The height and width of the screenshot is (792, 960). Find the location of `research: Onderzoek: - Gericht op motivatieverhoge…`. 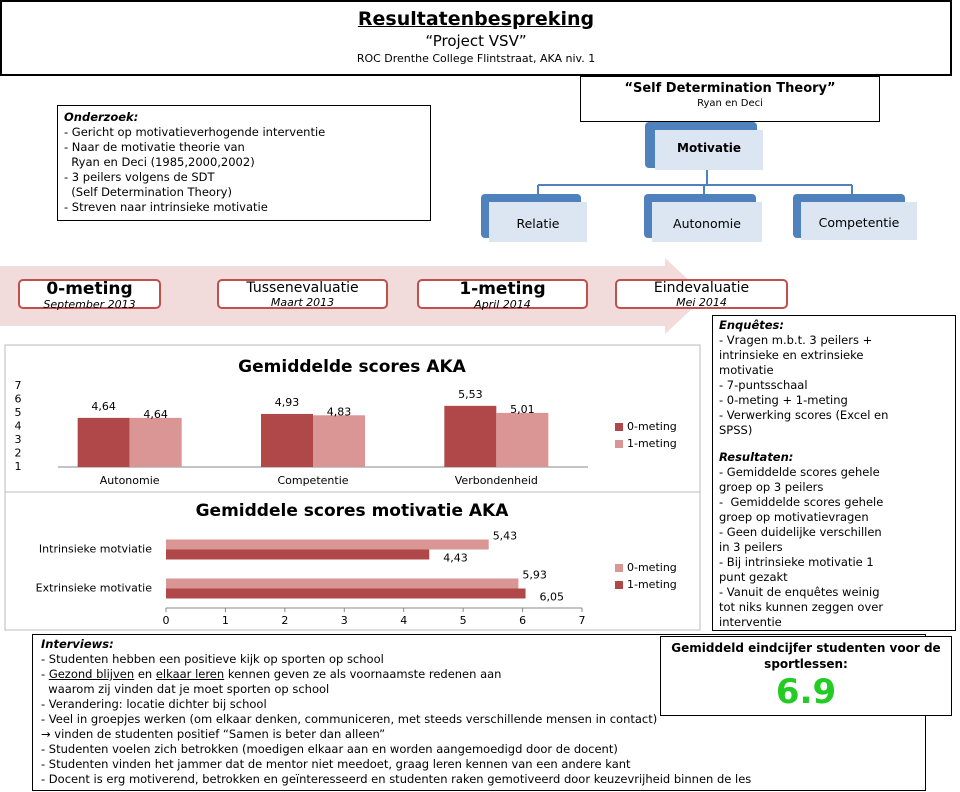

research: Onderzoek: - Gericht op motivatieverhoge… is located at coordinates (244, 163).